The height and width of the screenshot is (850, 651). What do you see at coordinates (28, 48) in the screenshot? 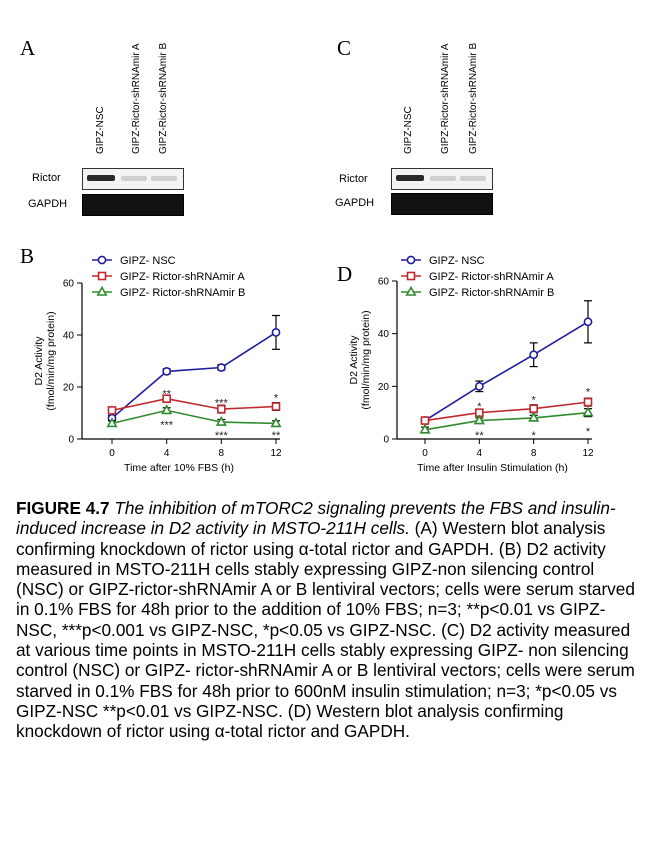
I see `panel-label-a: A` at bounding box center [28, 48].